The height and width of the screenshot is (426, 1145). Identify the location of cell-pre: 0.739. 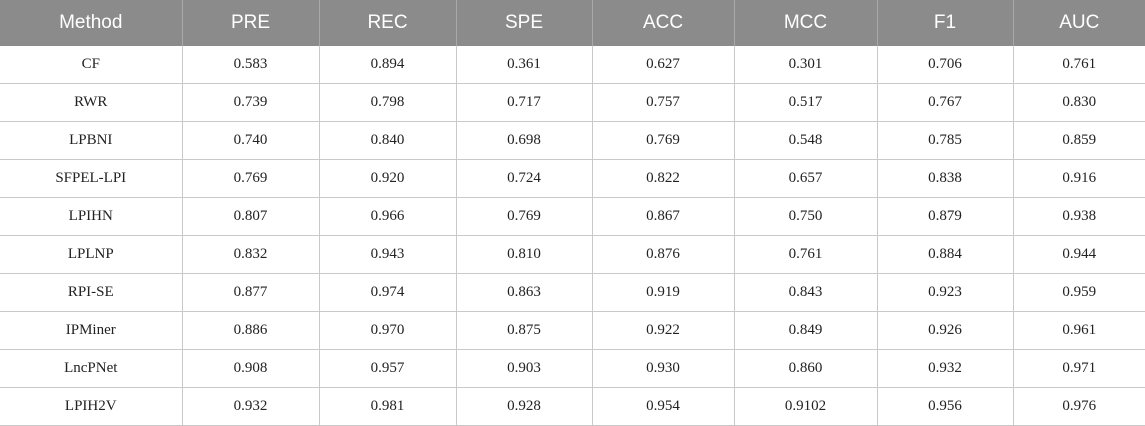
(250, 102).